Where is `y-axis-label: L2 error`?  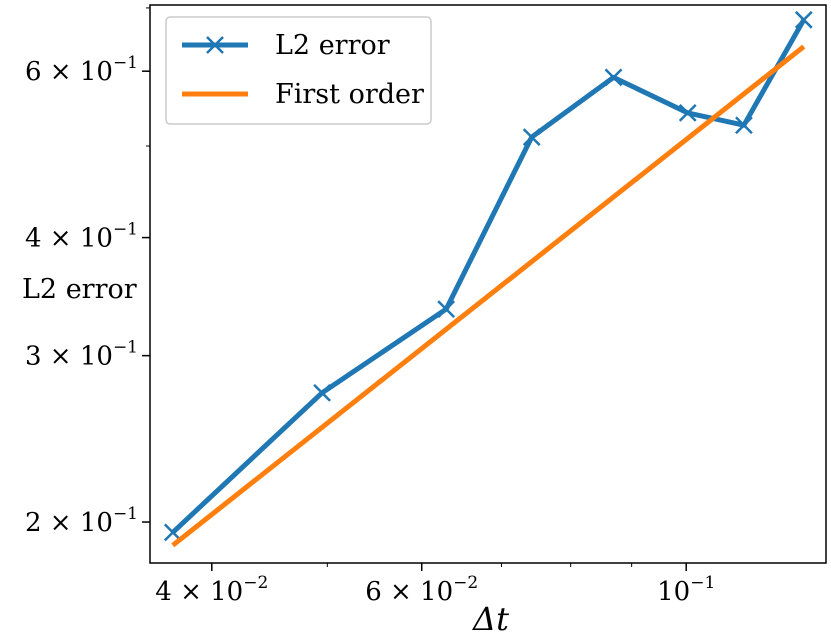
y-axis-label: L2 error is located at coordinates (79, 289).